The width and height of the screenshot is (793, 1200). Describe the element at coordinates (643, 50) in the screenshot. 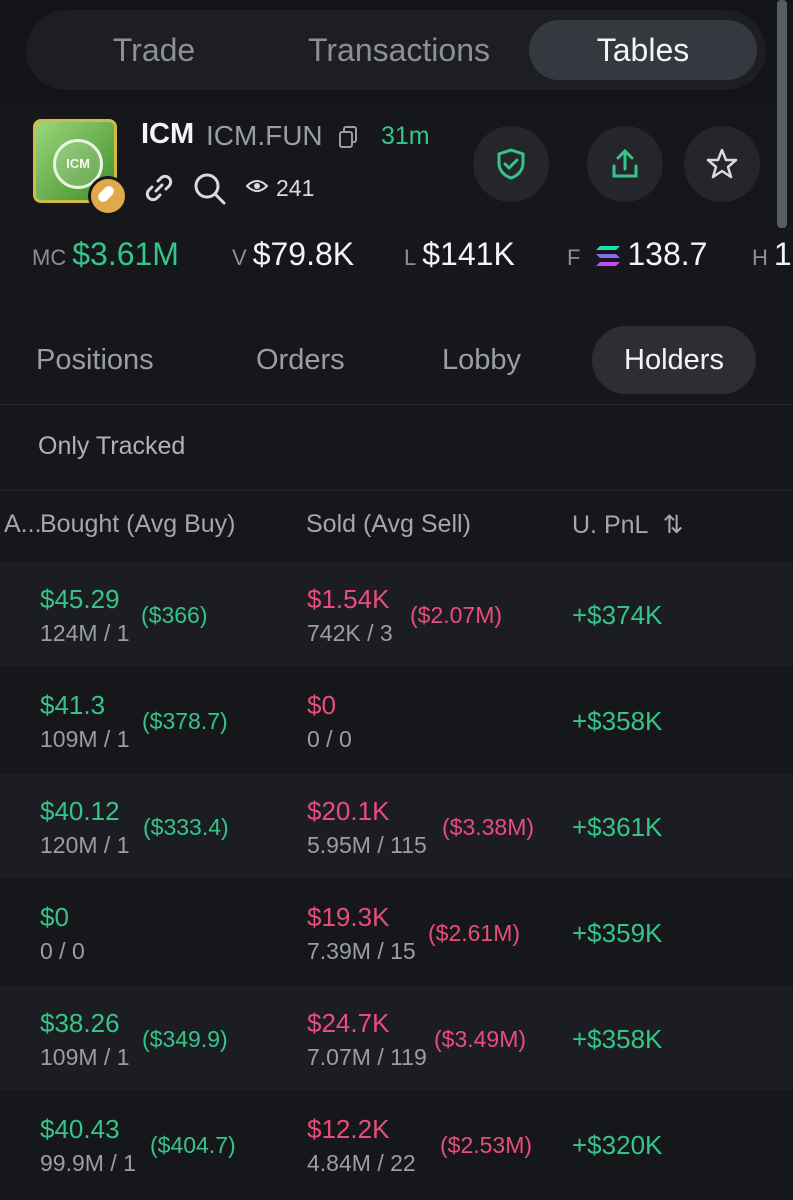

I see `tab-tables: Tables` at that location.